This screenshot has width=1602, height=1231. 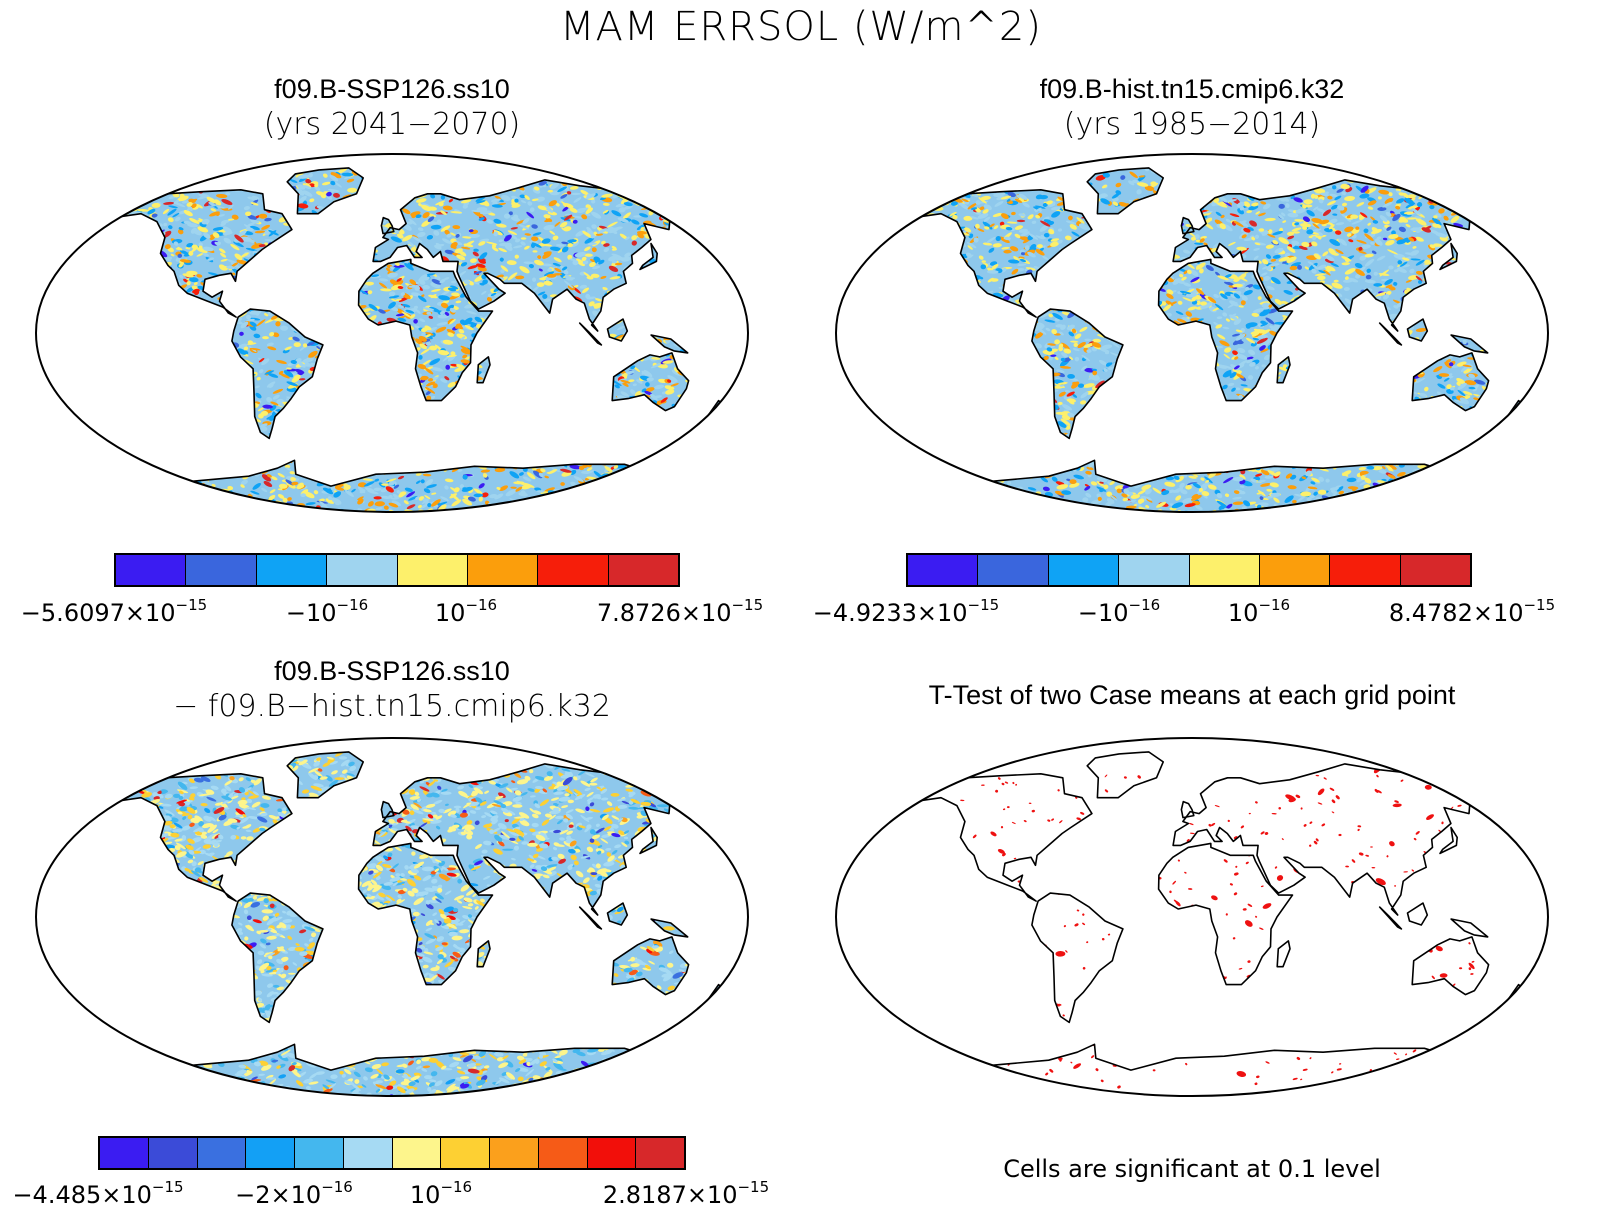 What do you see at coordinates (1119, 611) in the screenshot?
I see `colorbar-2-label-neg: −10−16` at bounding box center [1119, 611].